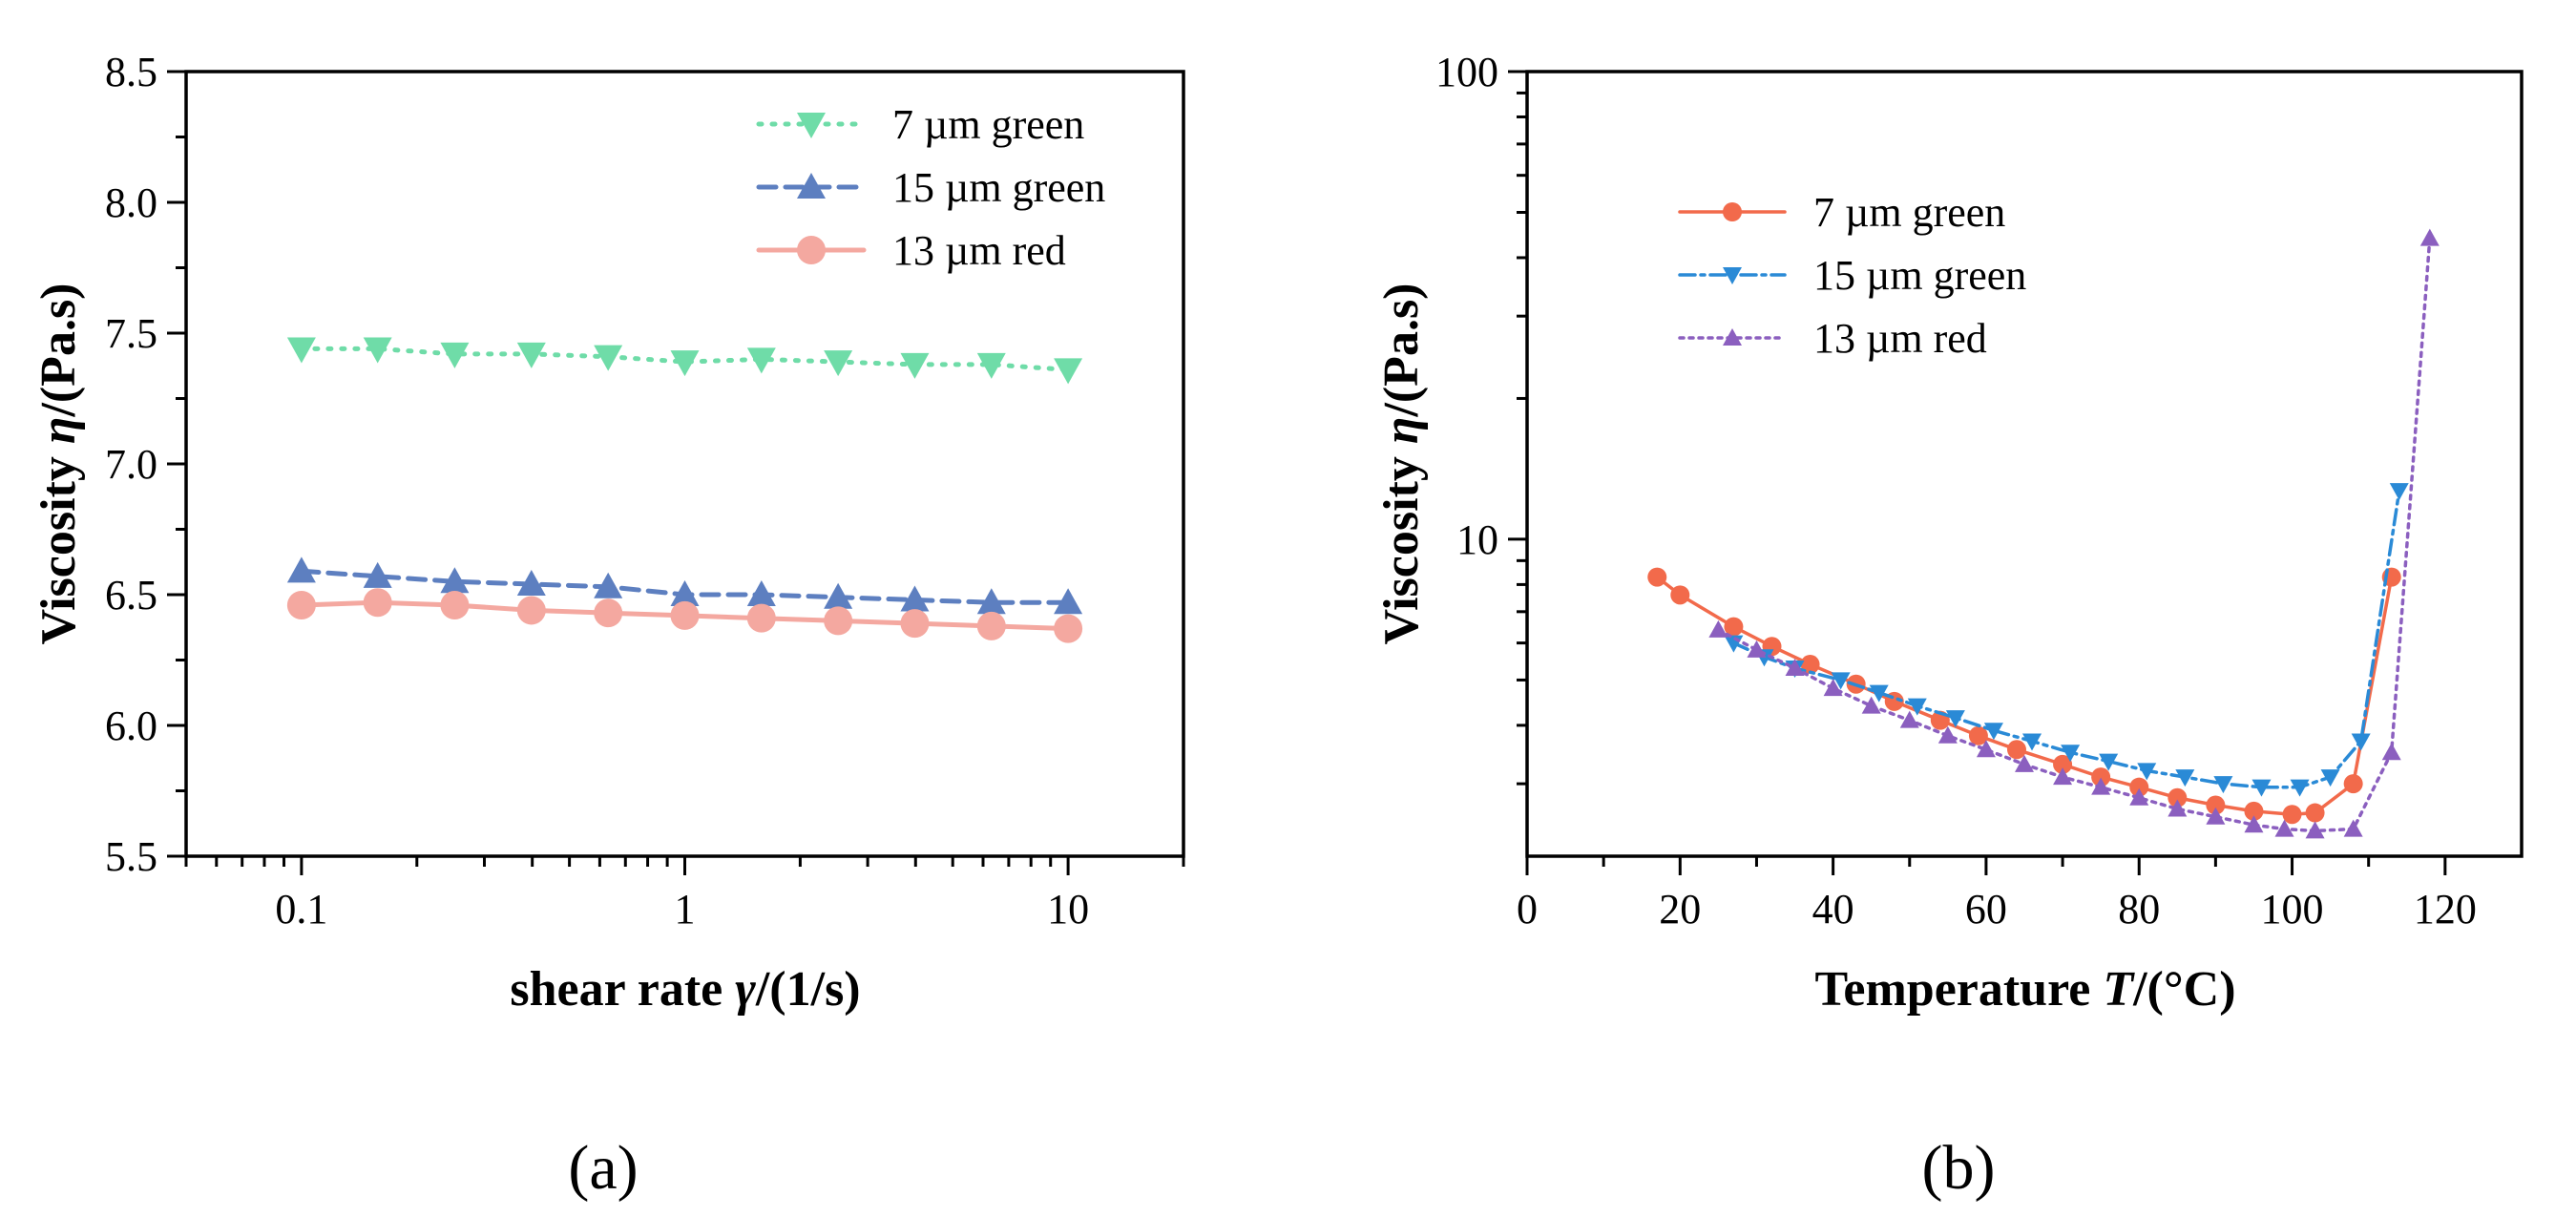  Describe the element at coordinates (2445, 909) in the screenshot. I see `x-tick-label: 120` at that location.